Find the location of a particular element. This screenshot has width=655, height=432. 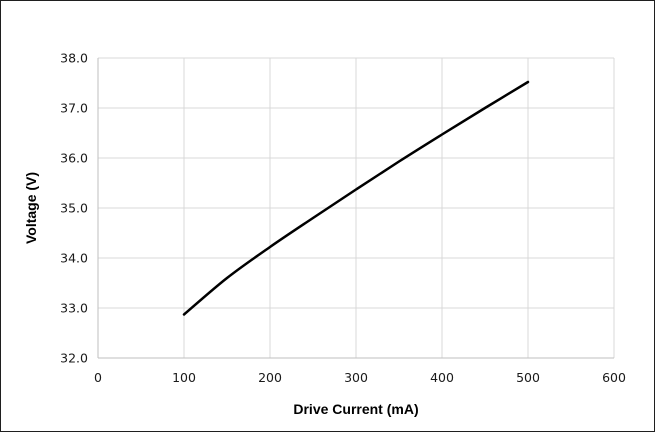

x-tick-label: 200 is located at coordinates (270, 377).